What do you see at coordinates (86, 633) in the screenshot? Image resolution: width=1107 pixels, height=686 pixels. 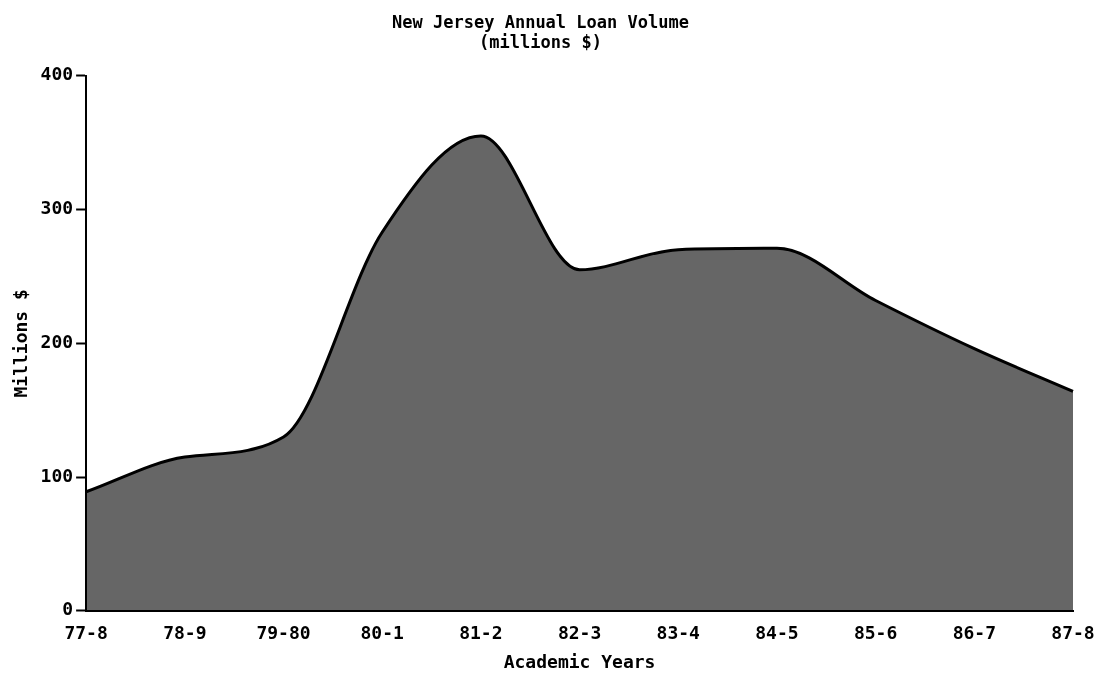 I see `x-tick-label: 77-8` at bounding box center [86, 633].